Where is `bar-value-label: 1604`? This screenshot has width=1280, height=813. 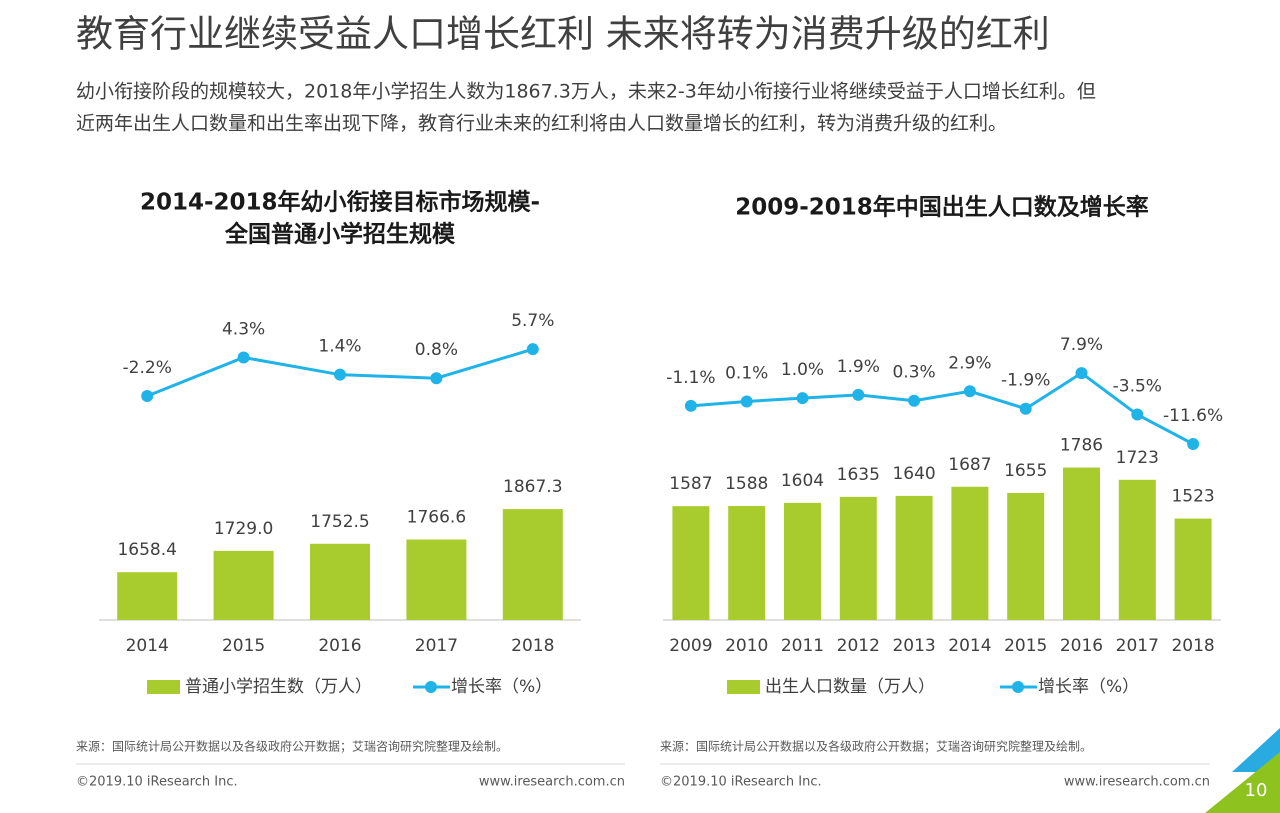 bar-value-label: 1604 is located at coordinates (802, 481).